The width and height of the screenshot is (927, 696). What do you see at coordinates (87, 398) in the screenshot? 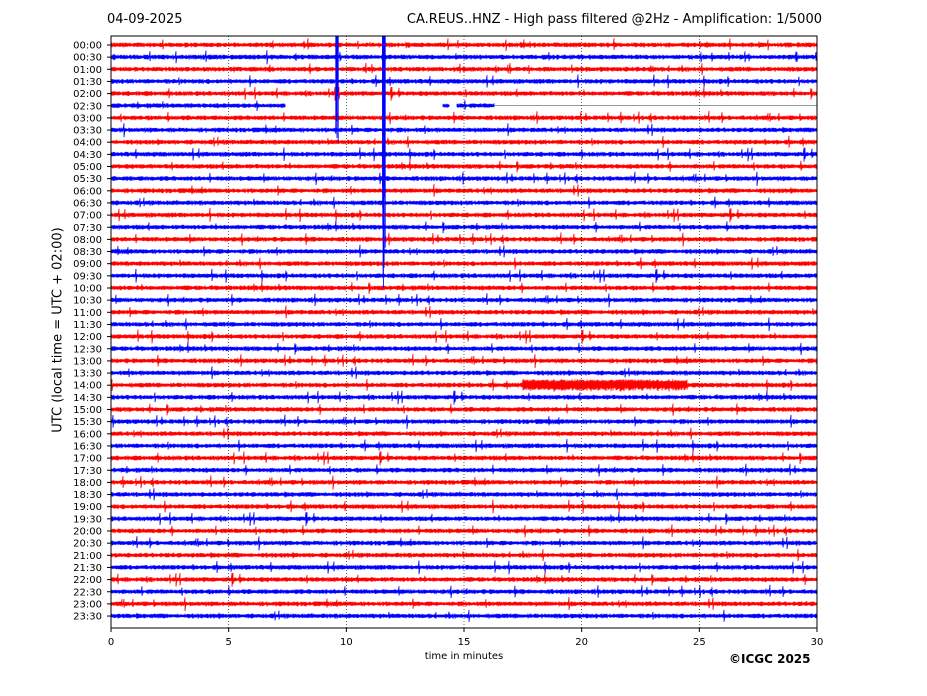
I see `row-label: 14:30` at bounding box center [87, 398].